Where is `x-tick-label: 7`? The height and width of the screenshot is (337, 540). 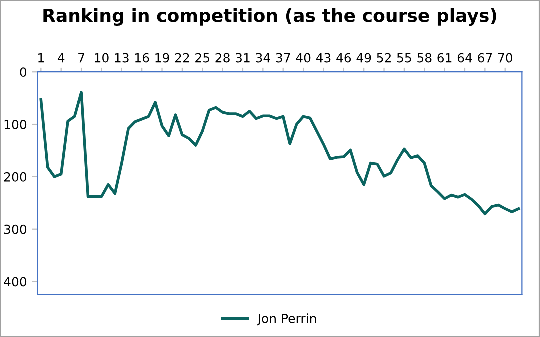
x-tick-label: 7 is located at coordinates (81, 58).